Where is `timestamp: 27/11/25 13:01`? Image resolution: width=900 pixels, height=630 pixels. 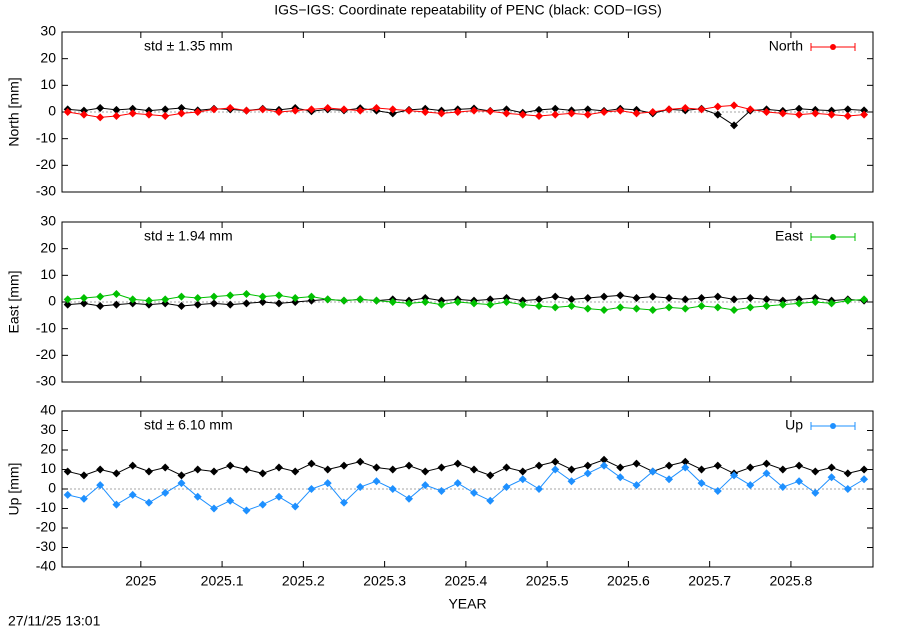 timestamp: 27/11/25 13:01 is located at coordinates (54, 621).